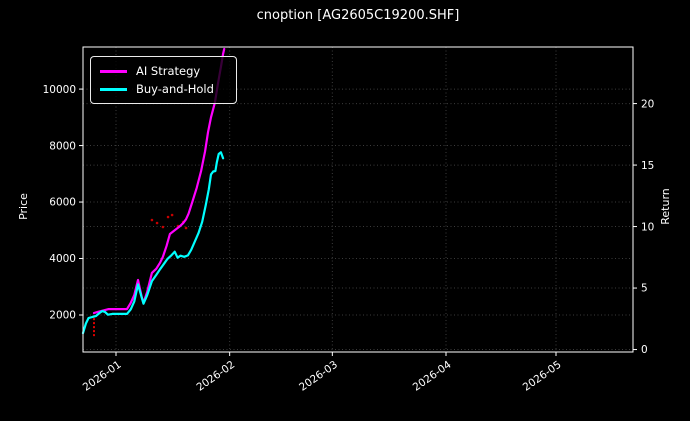 This screenshot has height=421, width=690. What do you see at coordinates (215, 376) in the screenshot?
I see `x-tick-label: 2026-02` at bounding box center [215, 376].